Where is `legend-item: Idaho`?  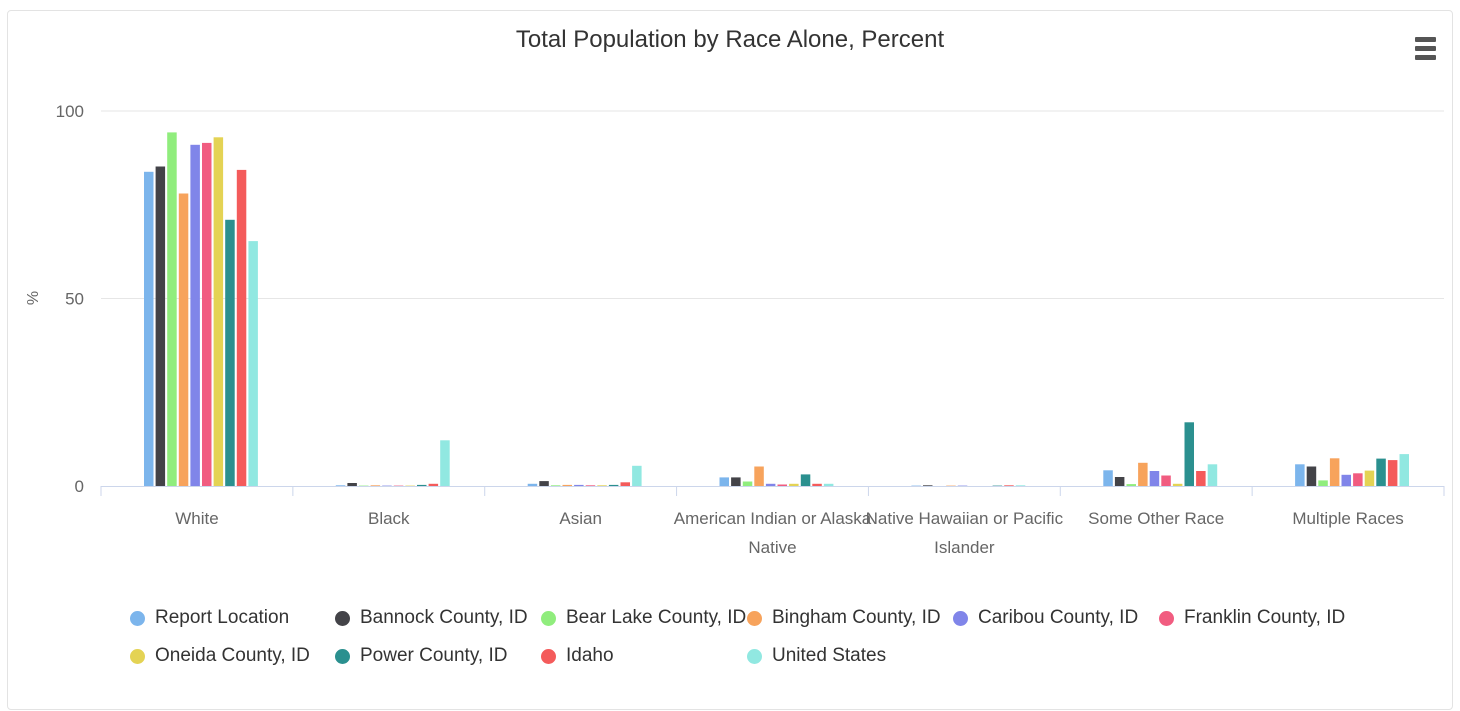
legend-item: Idaho is located at coordinates (577, 656).